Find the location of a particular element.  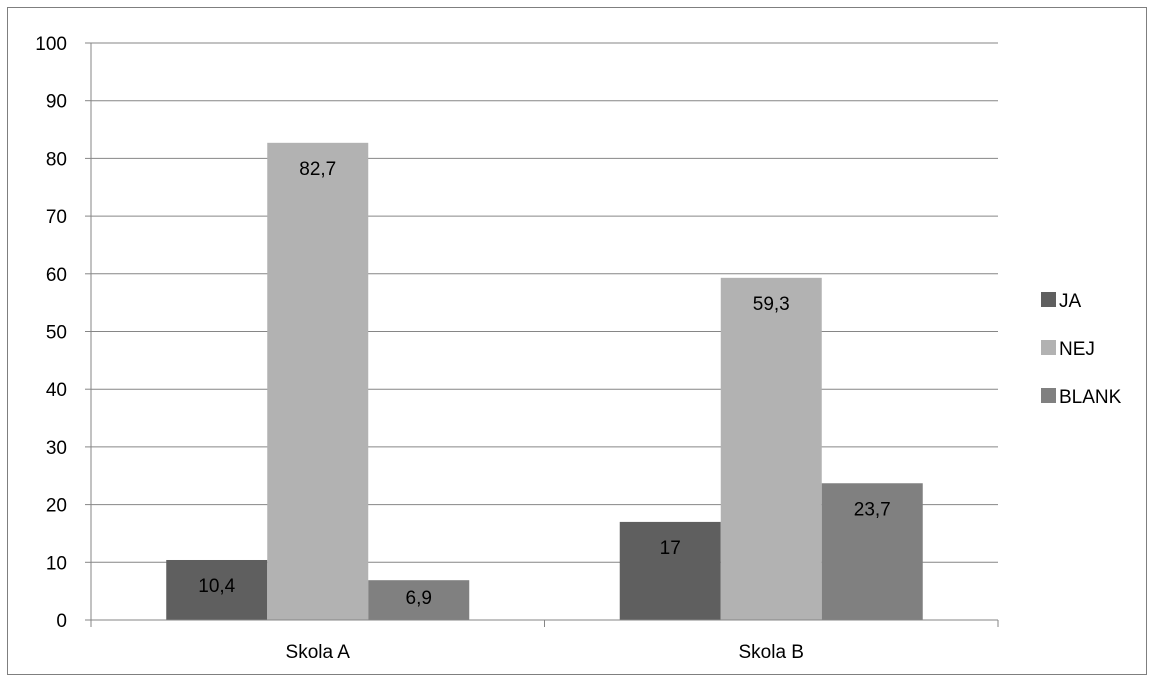

y-tick-label: 30 is located at coordinates (56, 448).